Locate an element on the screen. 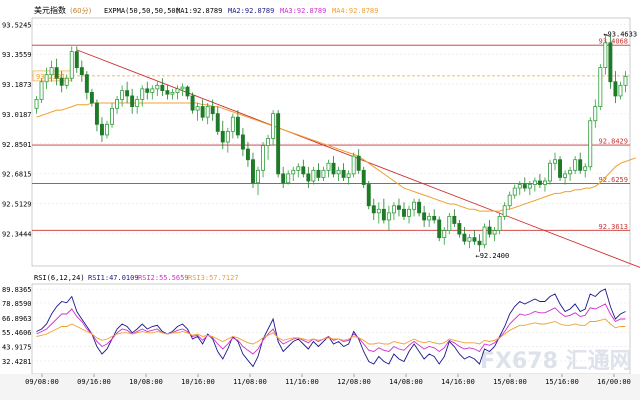  price-annotations: ←93.4633 ←92.2400 is located at coordinates (557, 145).